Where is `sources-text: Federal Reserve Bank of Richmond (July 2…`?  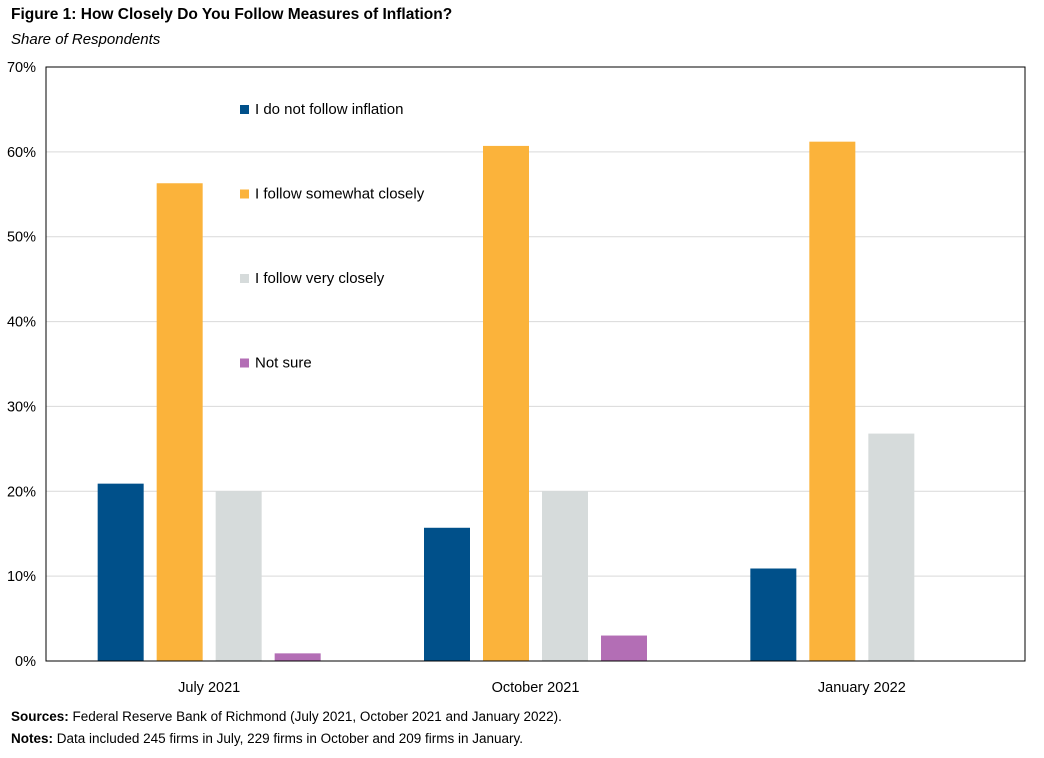 sources-text: Federal Reserve Bank of Richmond (July 2… is located at coordinates (317, 716).